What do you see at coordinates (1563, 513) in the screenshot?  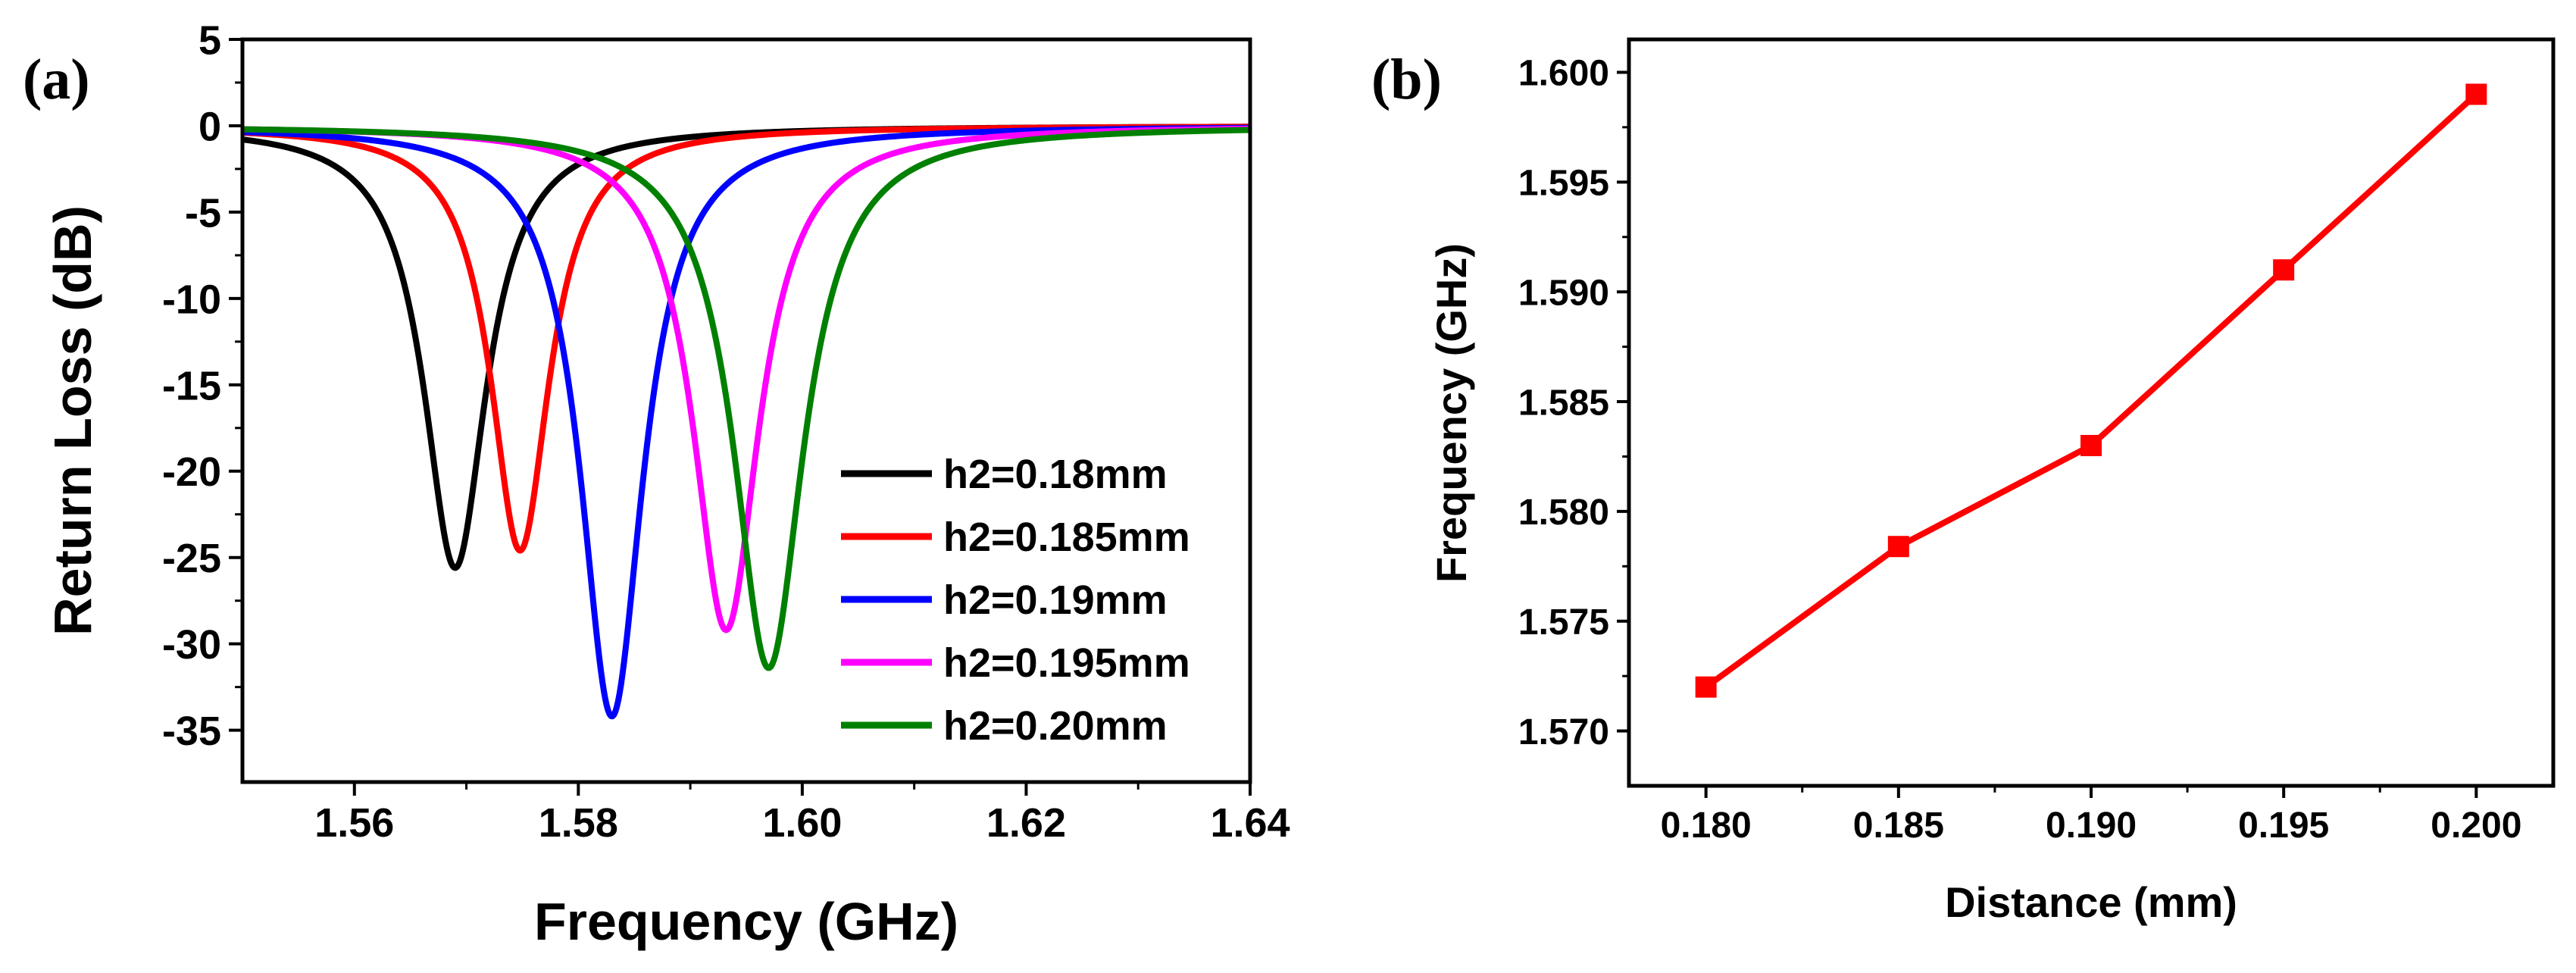 I see `y-tick-label: 1.580` at bounding box center [1563, 513].